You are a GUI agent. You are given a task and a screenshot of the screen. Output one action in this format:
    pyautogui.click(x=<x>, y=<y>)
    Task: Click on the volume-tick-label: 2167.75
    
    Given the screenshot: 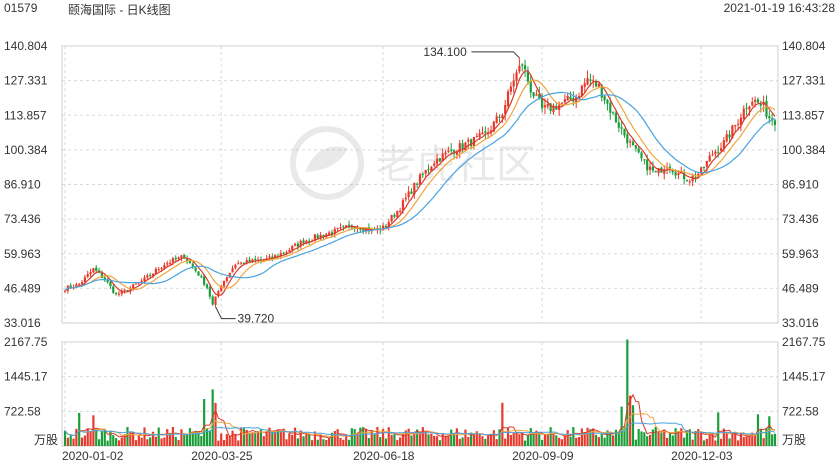 What is the action you would take?
    pyautogui.click(x=26, y=342)
    